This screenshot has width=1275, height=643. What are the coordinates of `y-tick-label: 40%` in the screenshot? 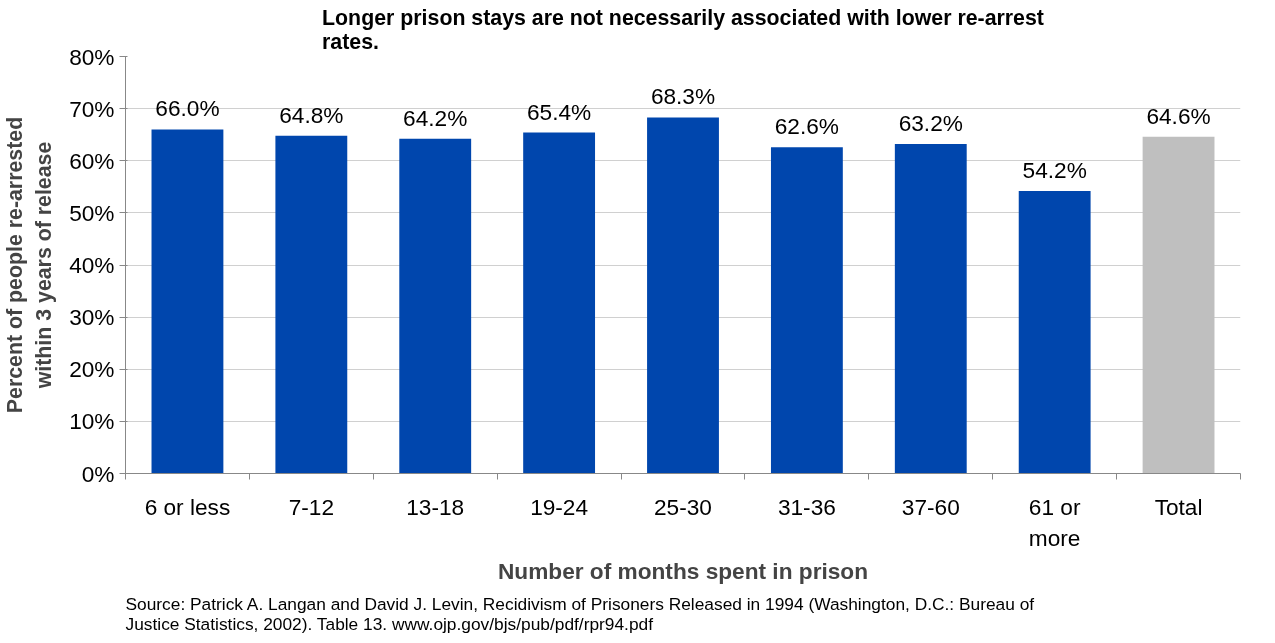 It's located at (92, 265).